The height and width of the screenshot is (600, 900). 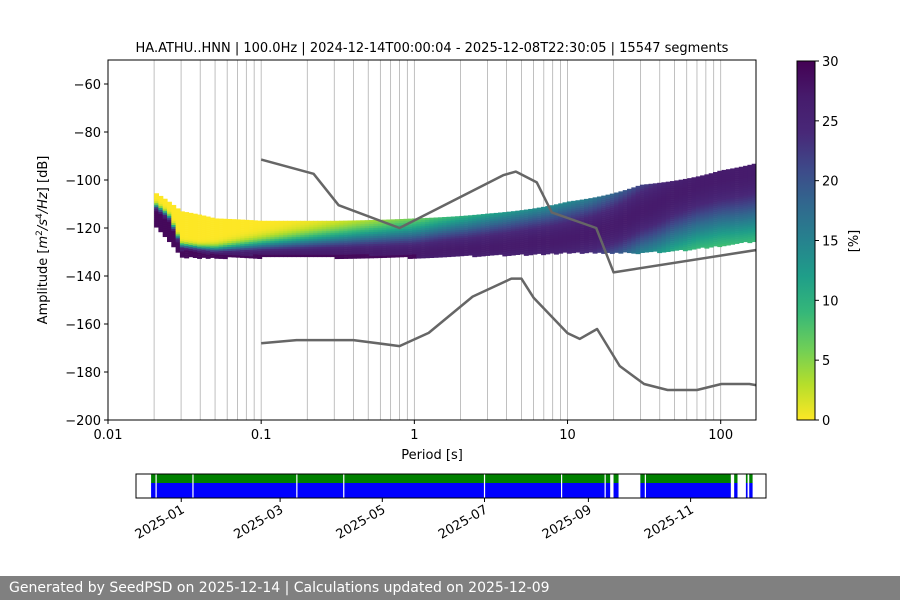 I want to click on colorbar-gradient, so click(x=806, y=240).